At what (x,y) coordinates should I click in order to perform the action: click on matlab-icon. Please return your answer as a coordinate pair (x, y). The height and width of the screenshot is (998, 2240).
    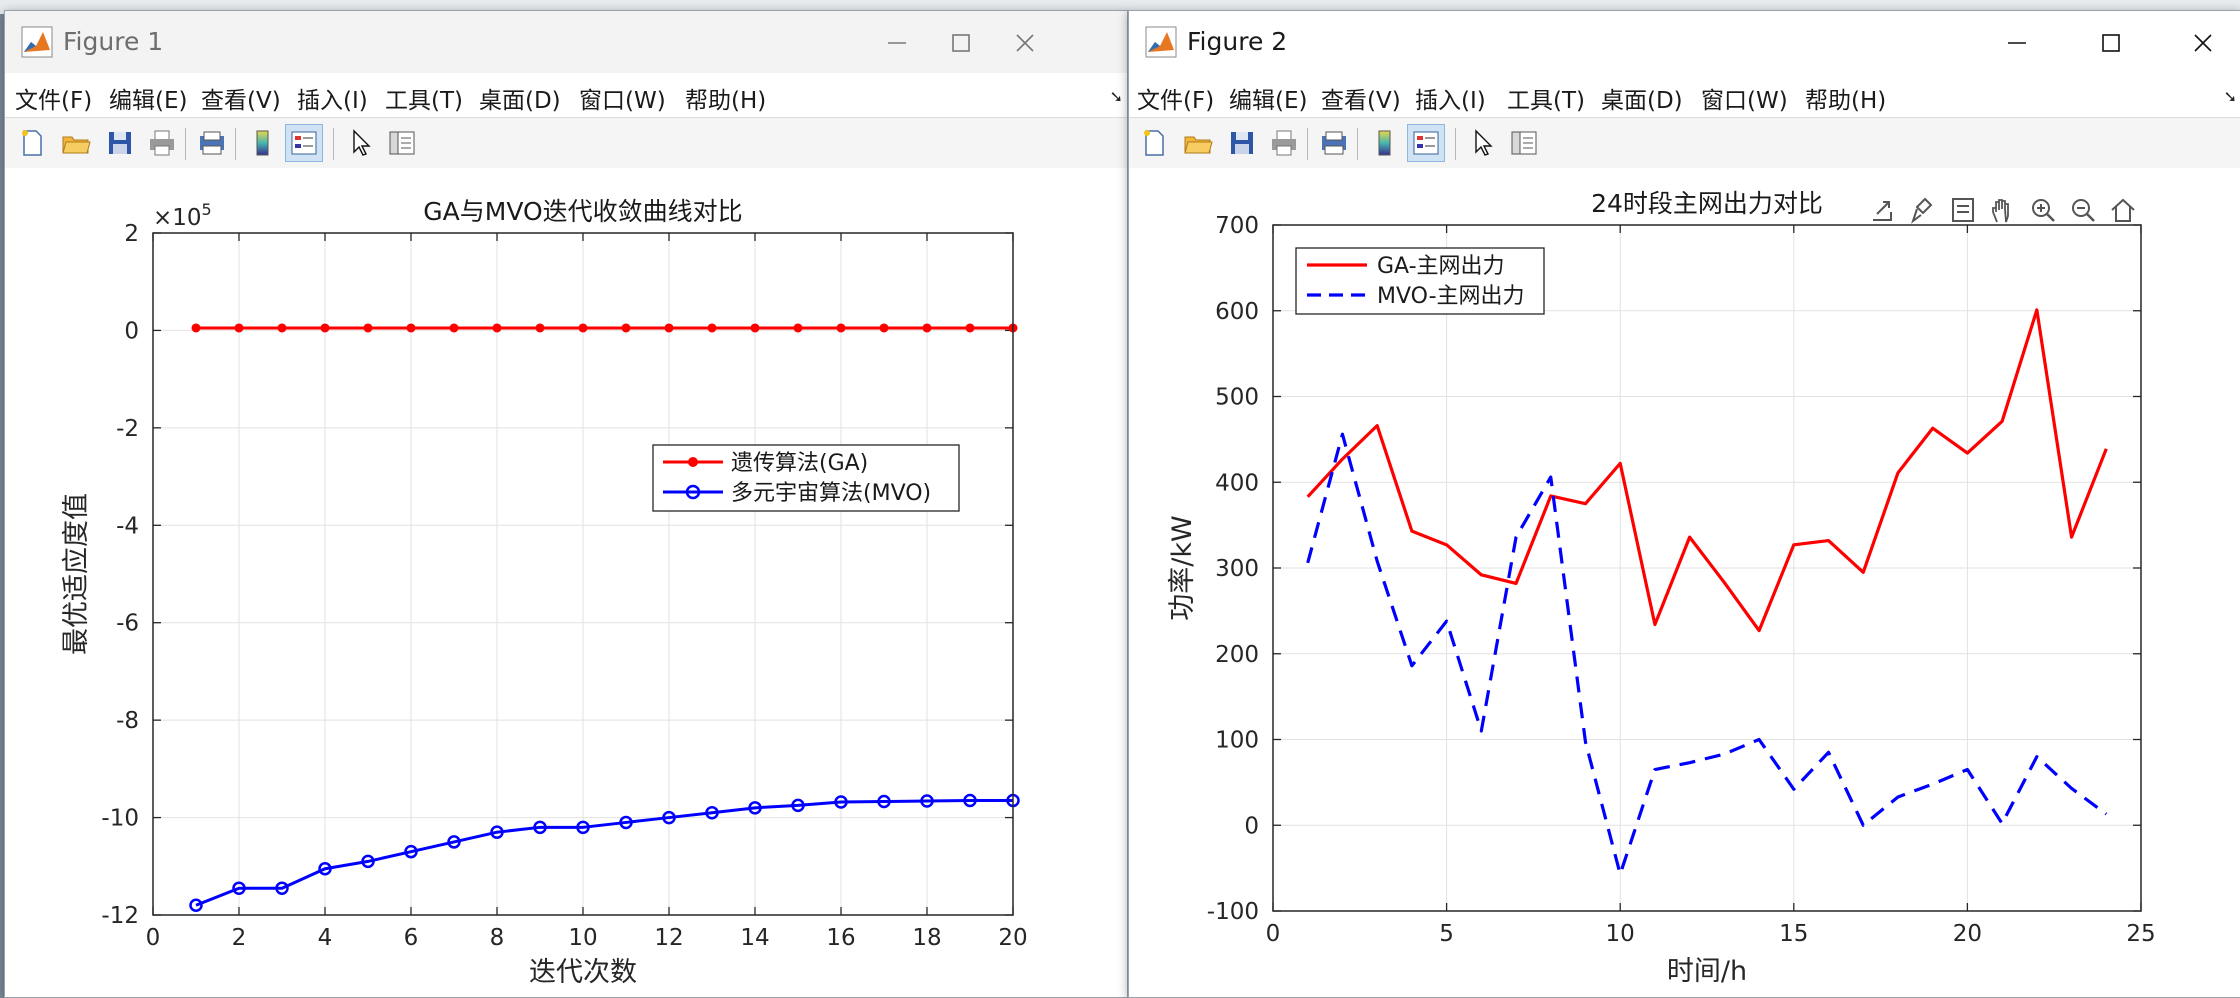
    Looking at the image, I should click on (1161, 42).